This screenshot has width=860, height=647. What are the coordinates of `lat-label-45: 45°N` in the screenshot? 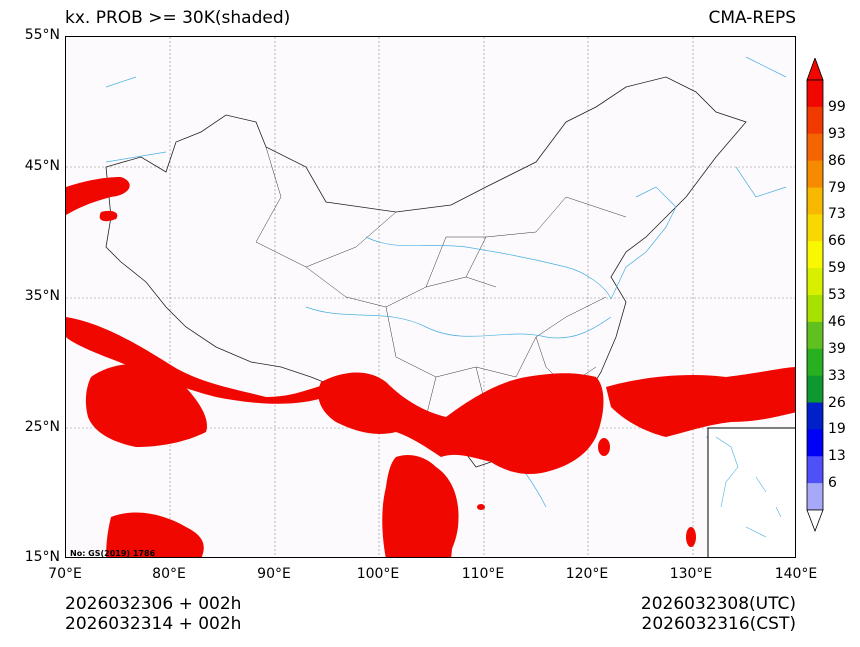 It's located at (42, 166).